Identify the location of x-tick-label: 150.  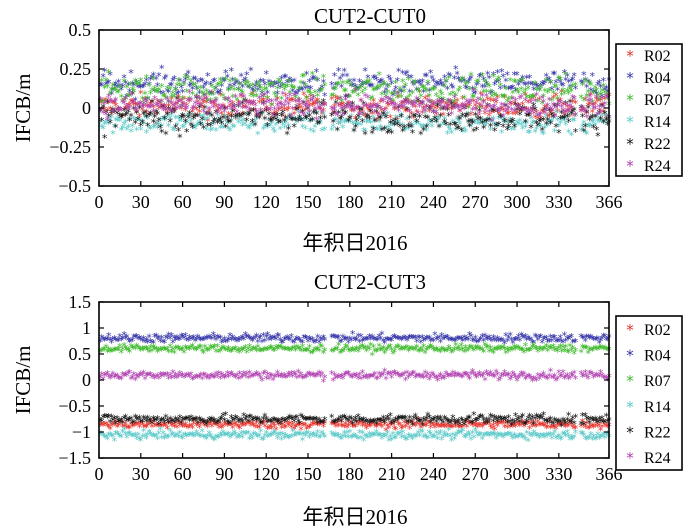
(308, 474).